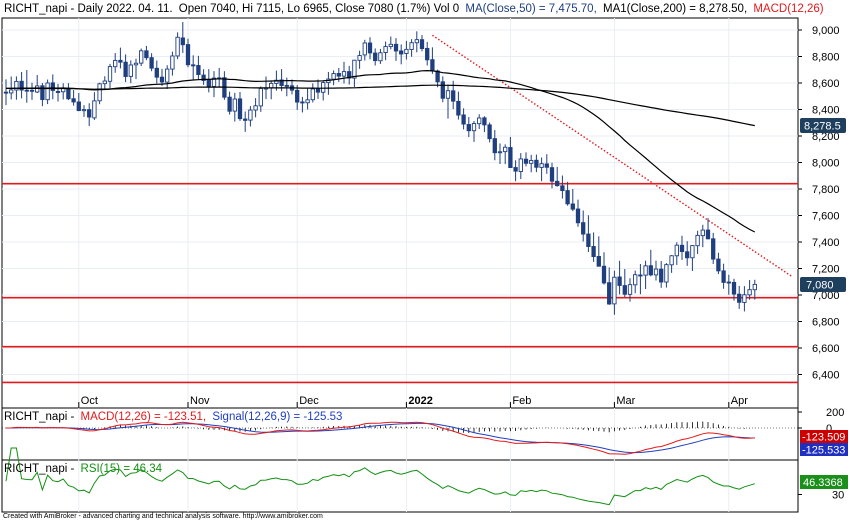  What do you see at coordinates (380, 105) in the screenshot?
I see `ma200-line` at bounding box center [380, 105].